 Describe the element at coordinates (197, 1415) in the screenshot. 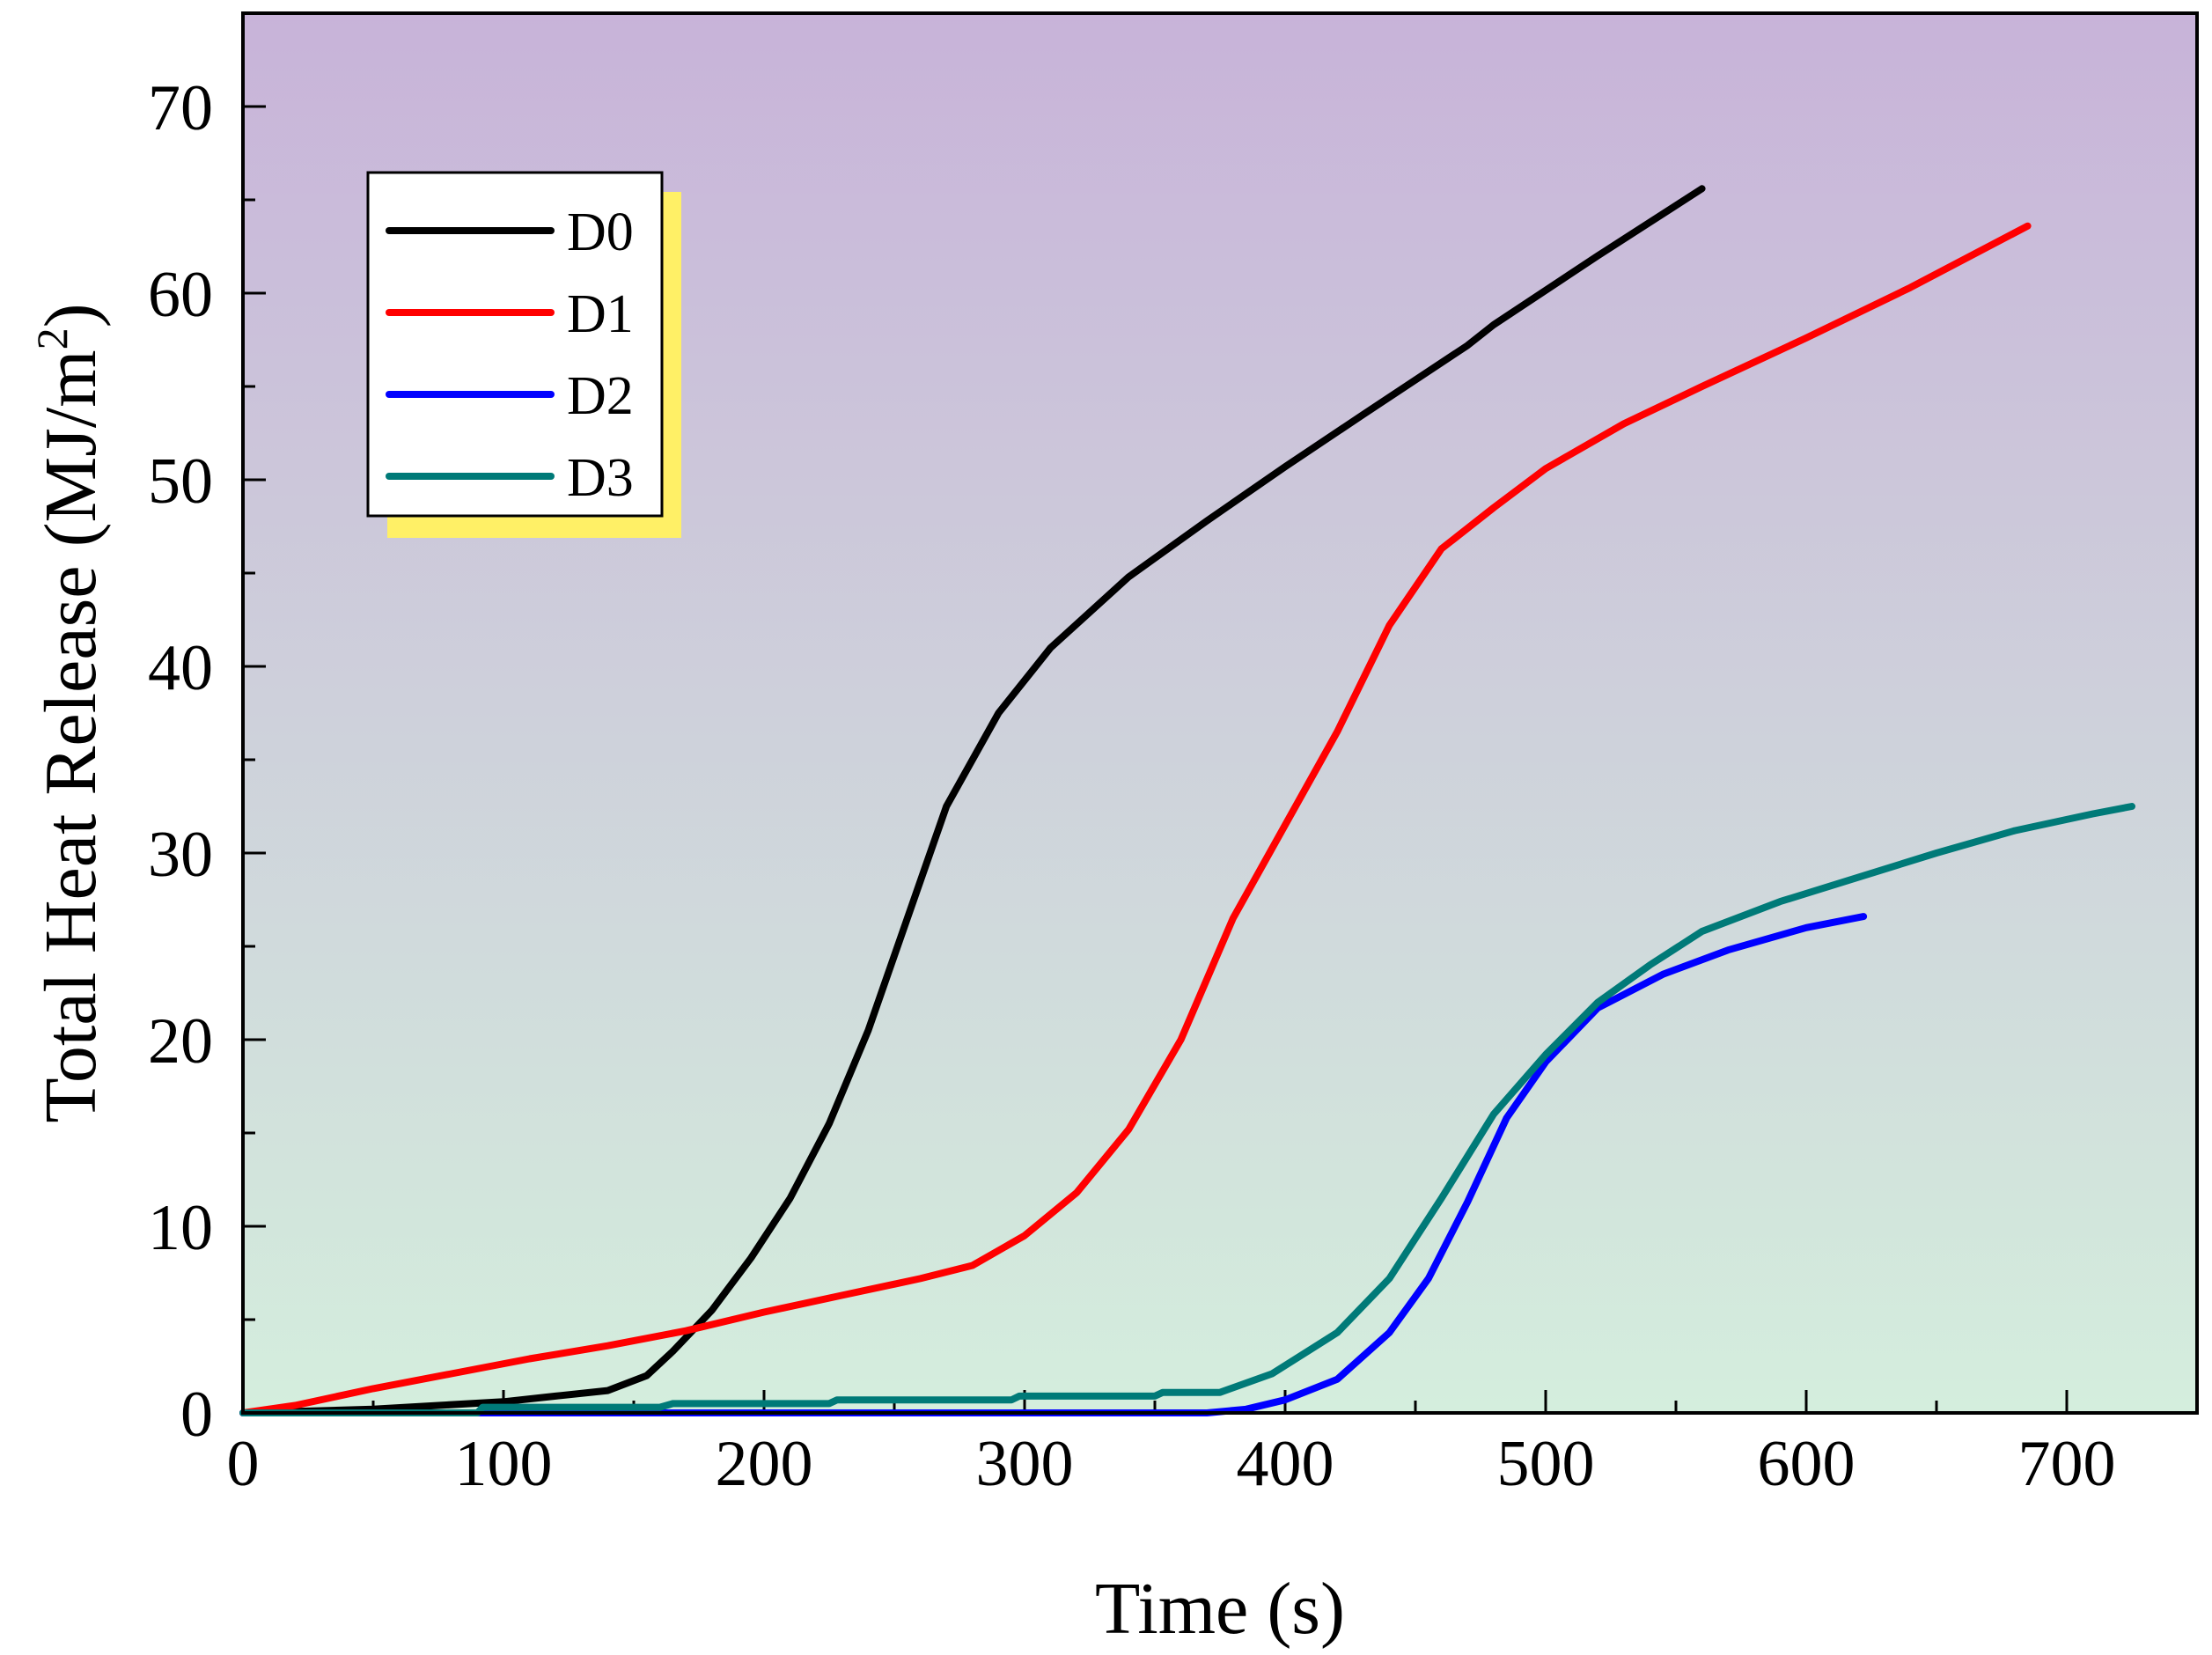

I see `y-tick-label: 0` at that location.